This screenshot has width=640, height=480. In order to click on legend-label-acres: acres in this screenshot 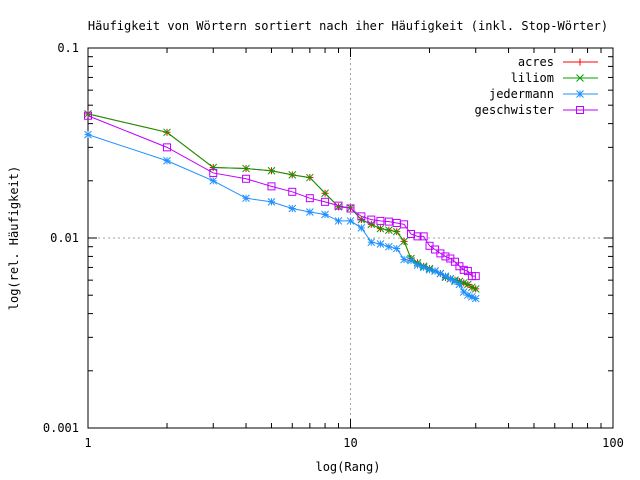, I will do `click(536, 62)`.